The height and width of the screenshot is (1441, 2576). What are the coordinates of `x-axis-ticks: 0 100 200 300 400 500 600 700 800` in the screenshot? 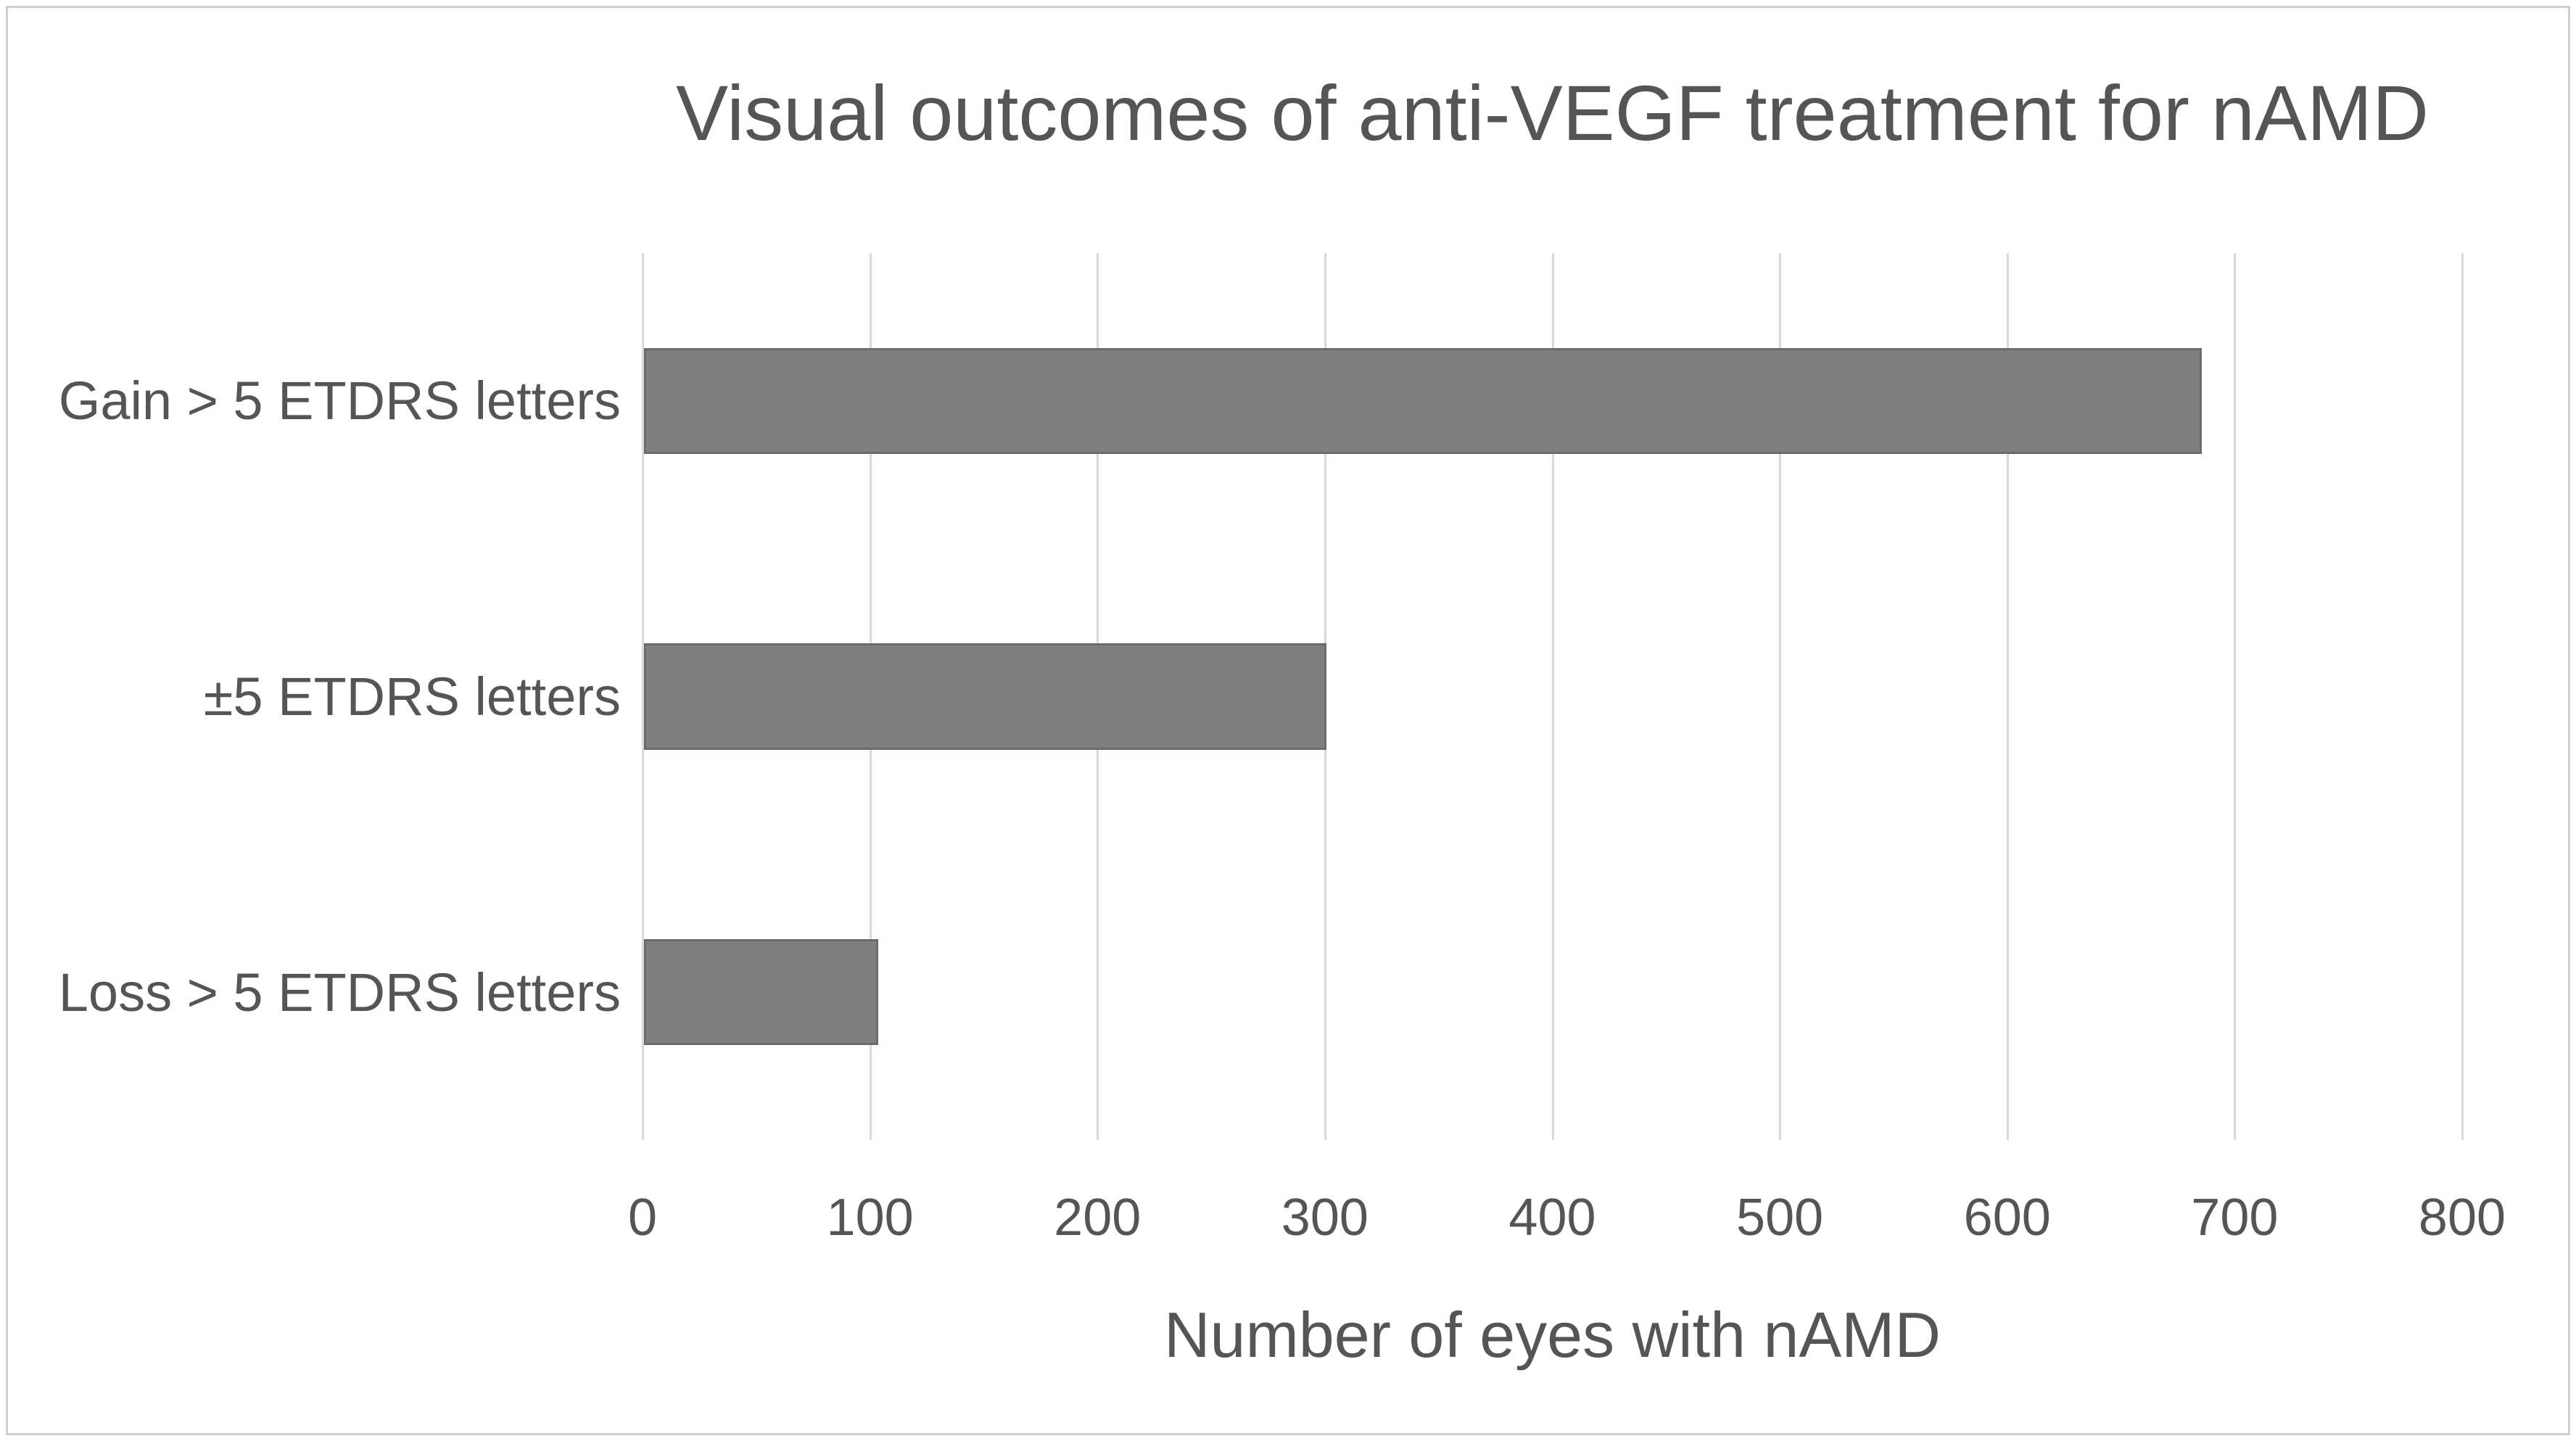 It's located at (1567, 1220).